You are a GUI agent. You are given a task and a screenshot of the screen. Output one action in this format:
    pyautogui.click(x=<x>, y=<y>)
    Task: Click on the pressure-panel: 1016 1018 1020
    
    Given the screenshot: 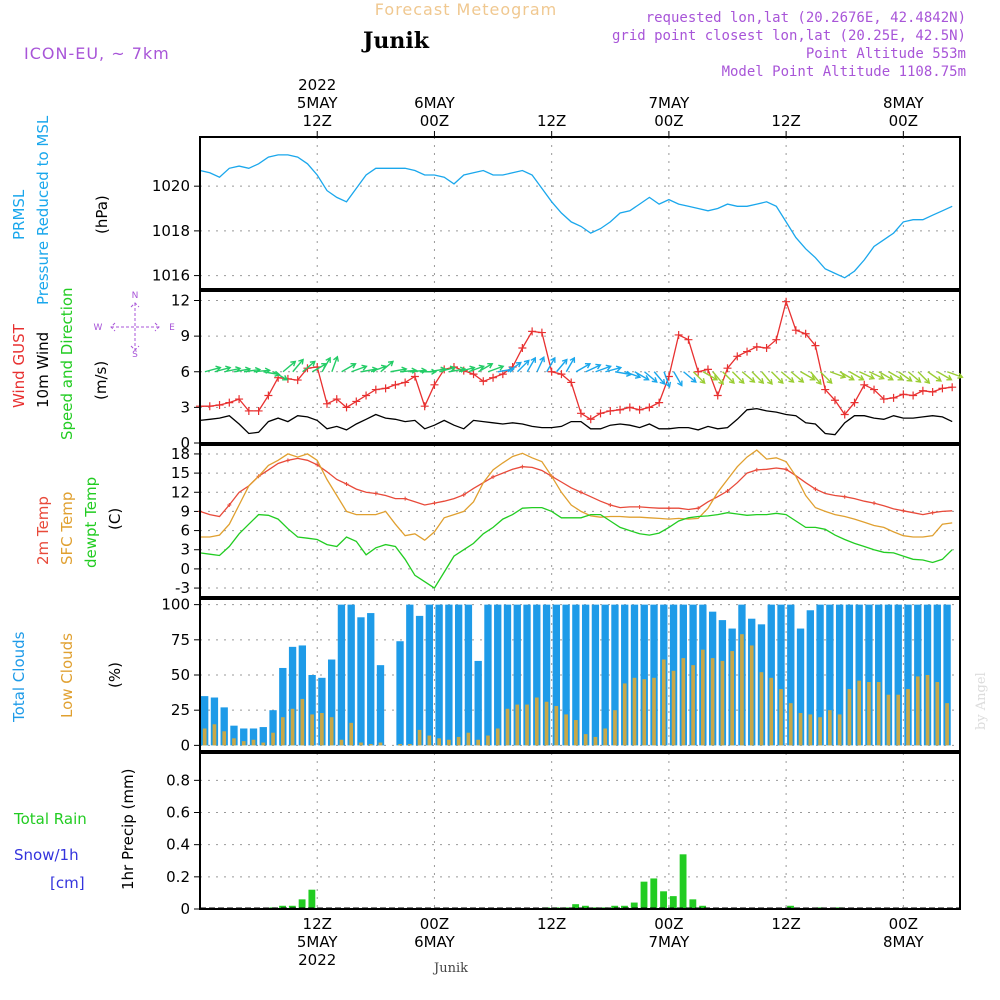 What is the action you would take?
    pyautogui.click(x=556, y=213)
    